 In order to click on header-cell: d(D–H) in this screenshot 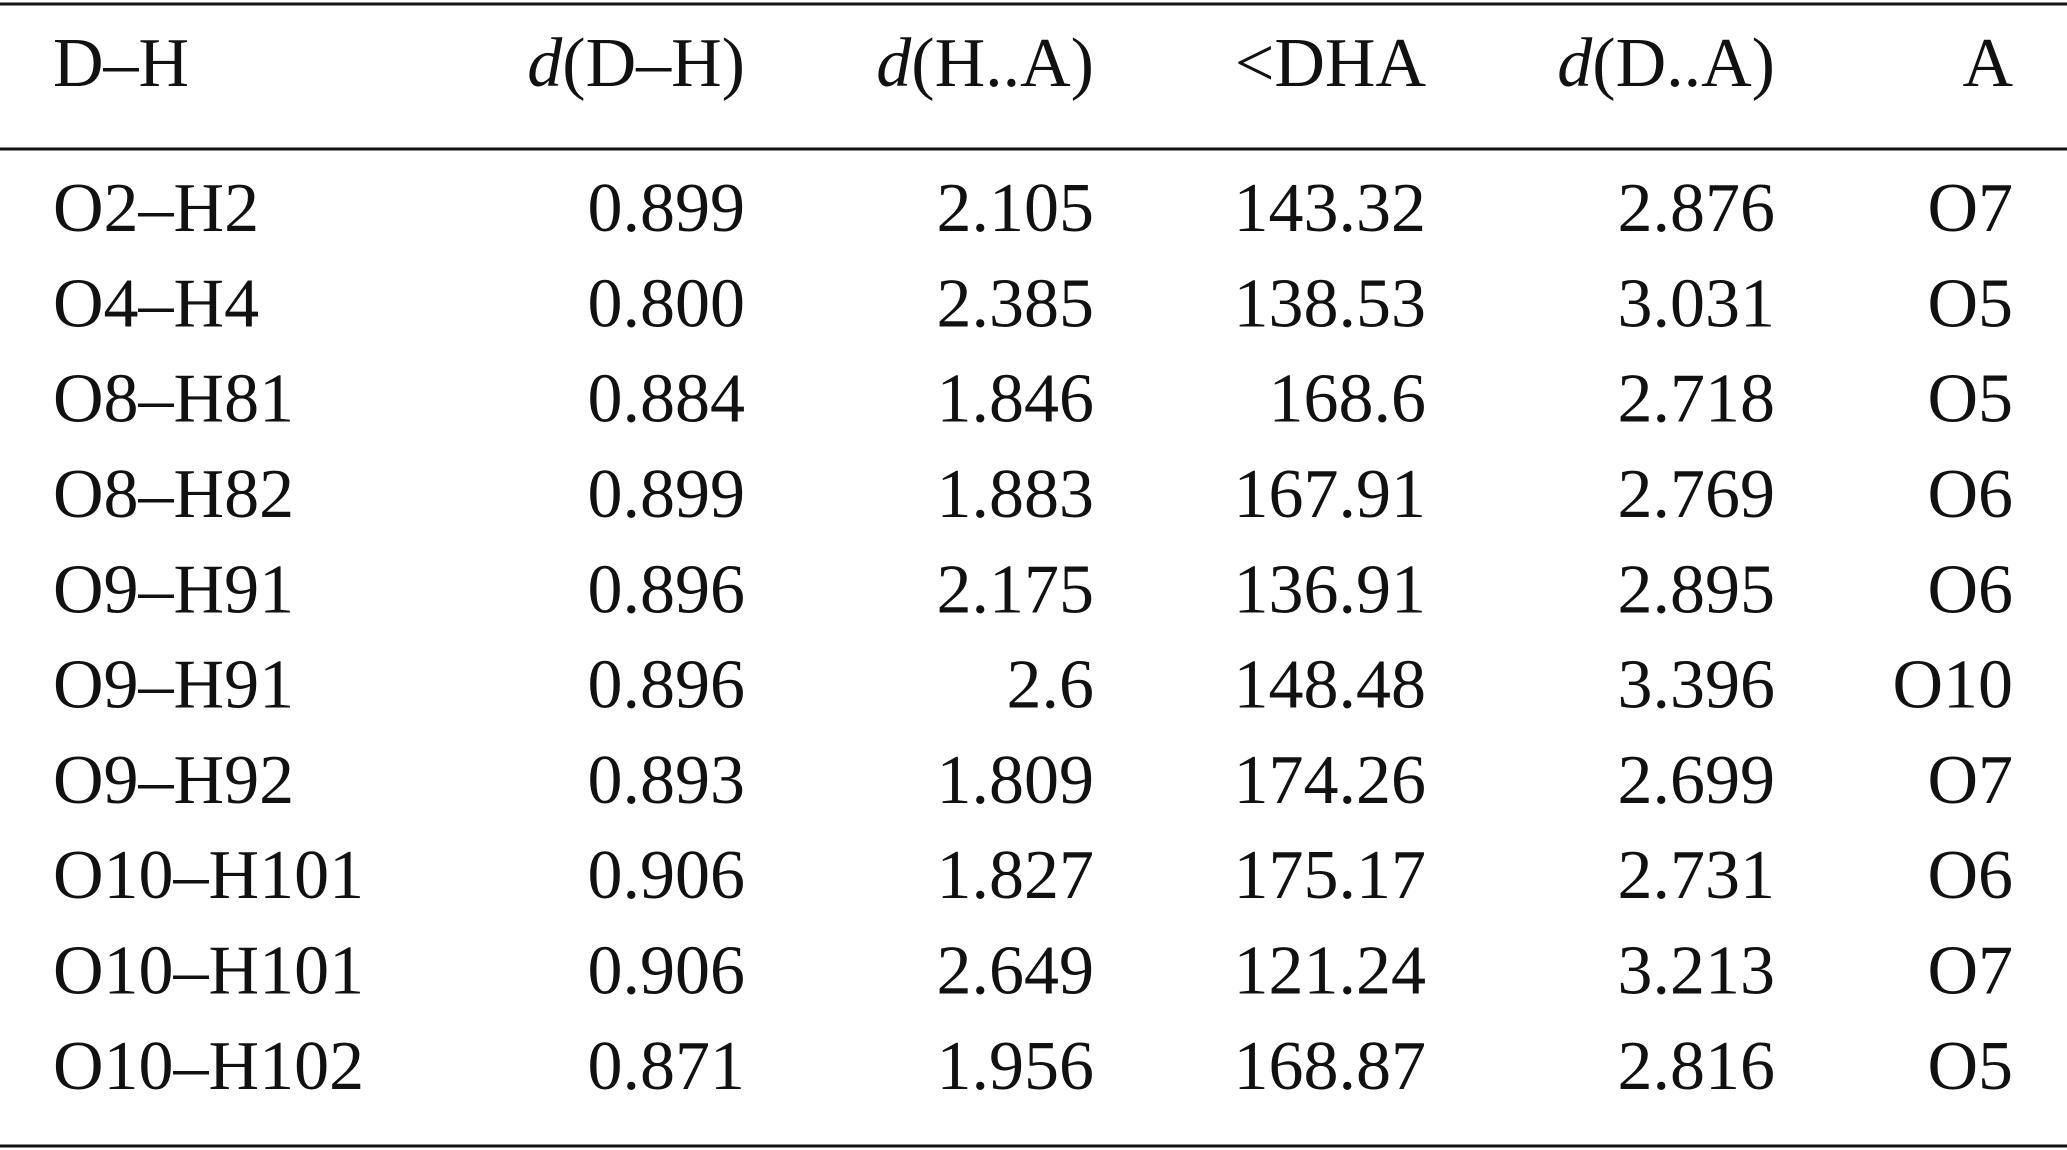, I will do `click(636, 63)`.